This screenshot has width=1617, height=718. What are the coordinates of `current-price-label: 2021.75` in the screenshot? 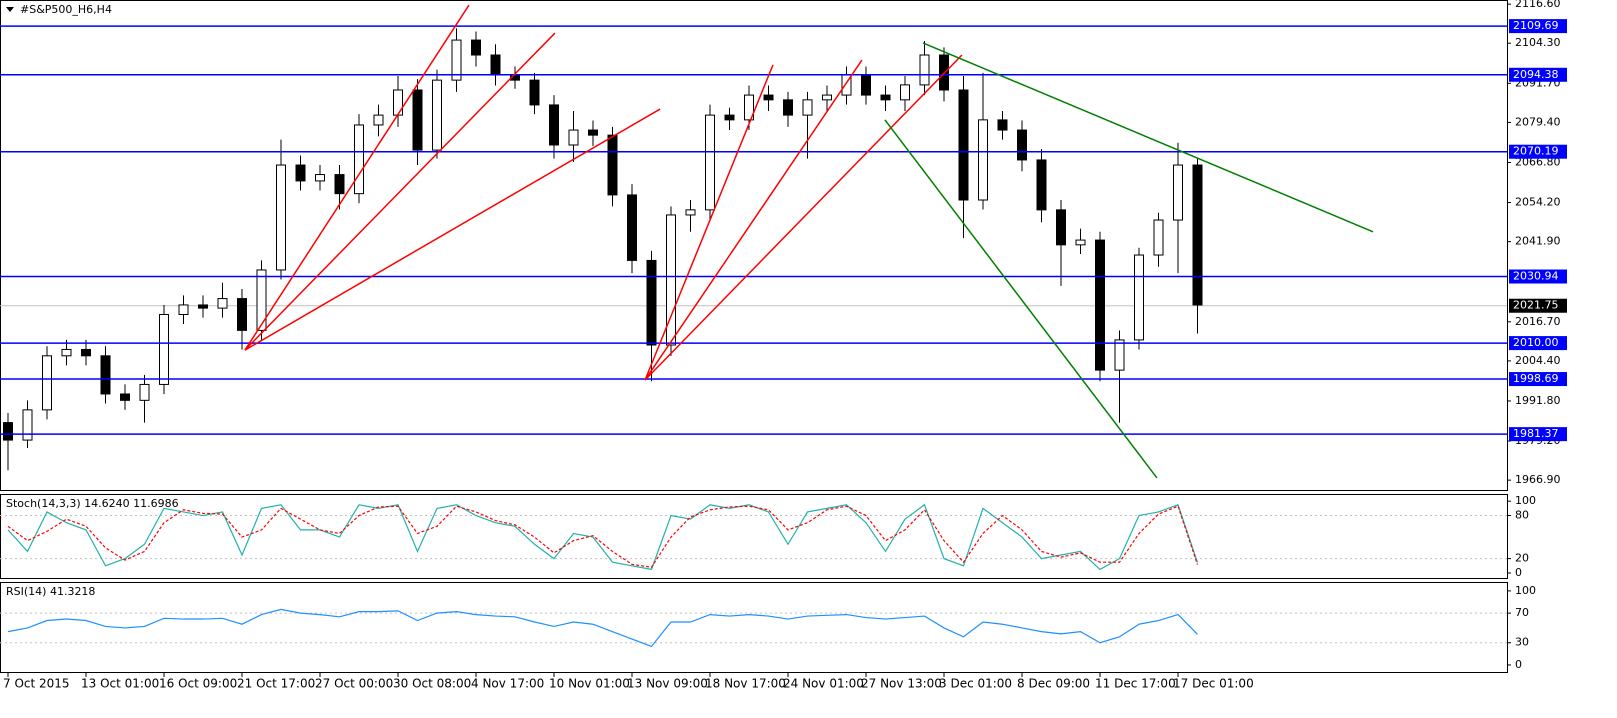 It's located at (1536, 305).